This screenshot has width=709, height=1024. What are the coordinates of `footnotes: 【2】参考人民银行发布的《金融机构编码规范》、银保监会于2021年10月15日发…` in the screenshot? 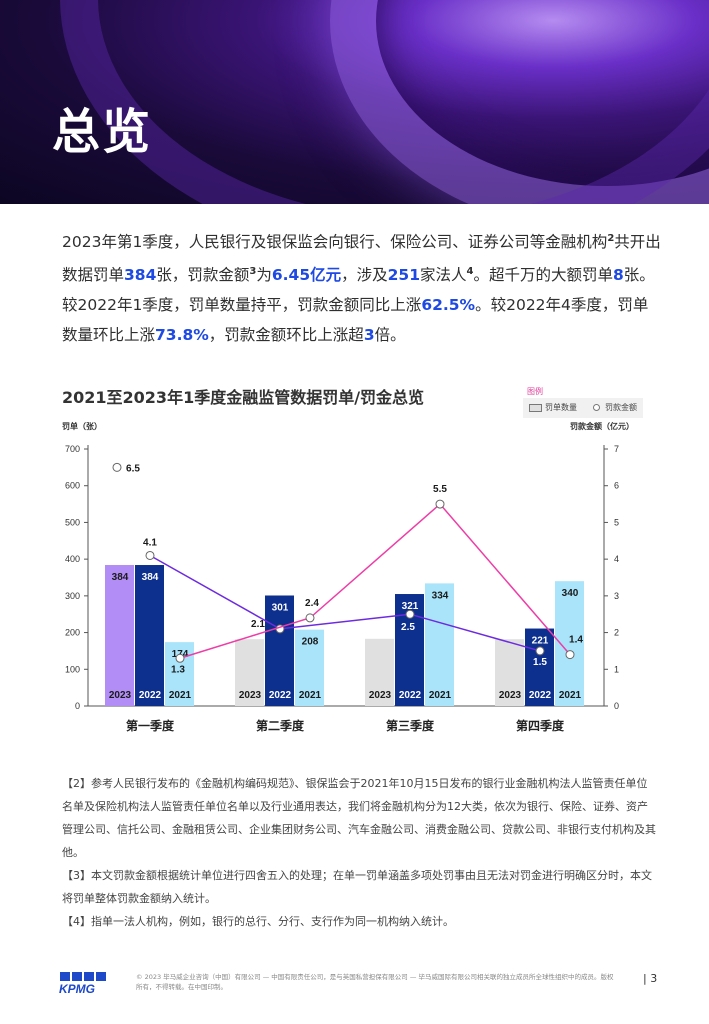 It's located at (360, 852).